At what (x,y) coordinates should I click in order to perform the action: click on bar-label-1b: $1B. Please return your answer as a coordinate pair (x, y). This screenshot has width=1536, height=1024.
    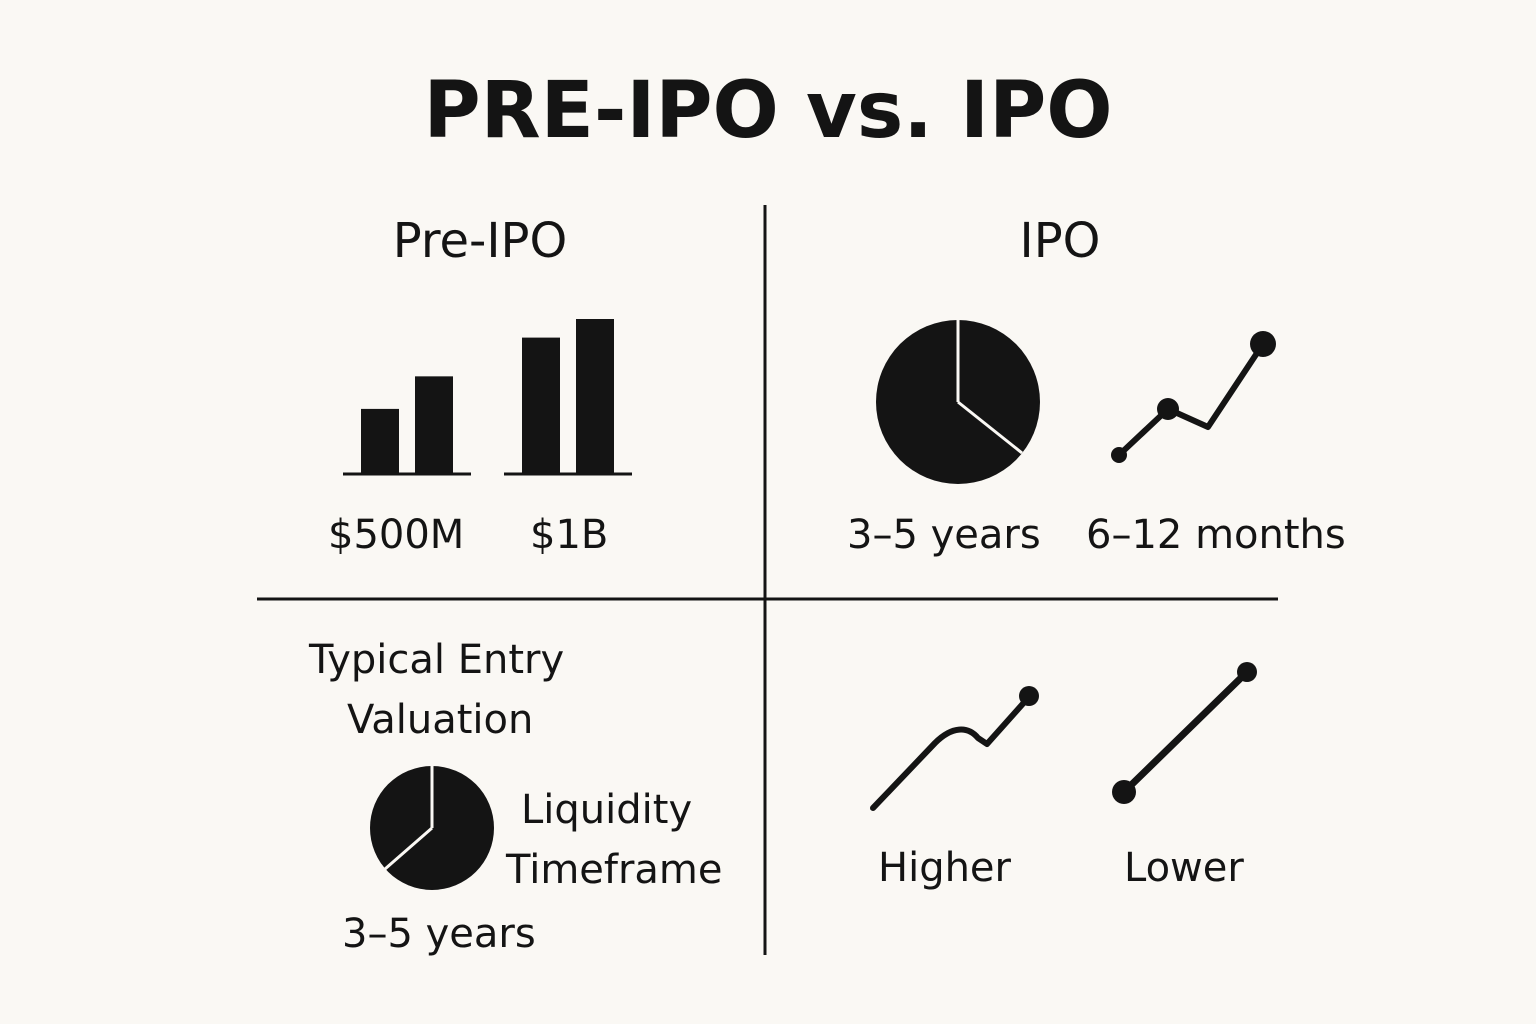
    Looking at the image, I should click on (569, 535).